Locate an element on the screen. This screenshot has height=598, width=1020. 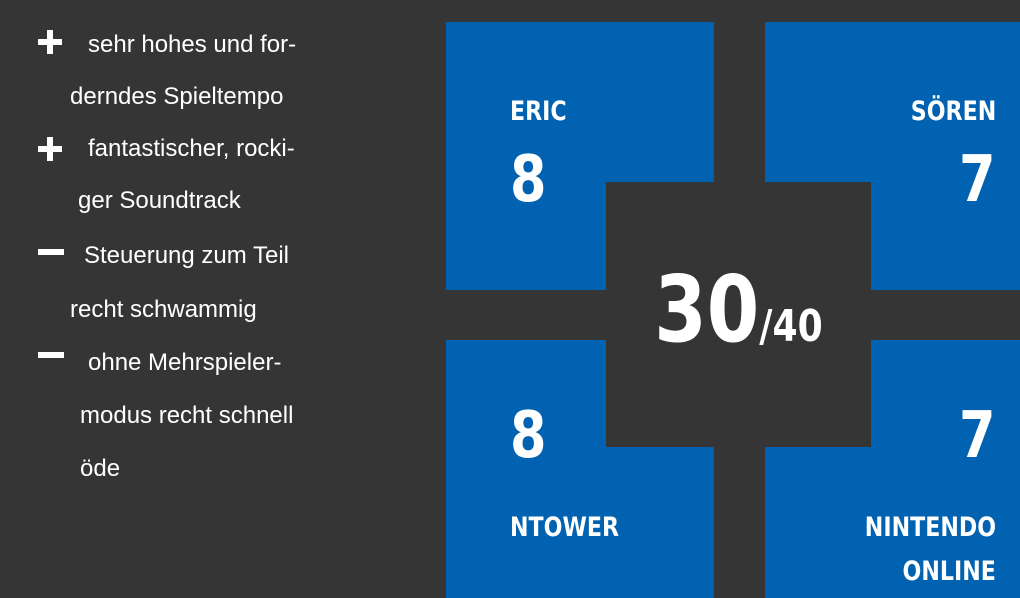
total-score-value: 30 is located at coordinates (707, 309).